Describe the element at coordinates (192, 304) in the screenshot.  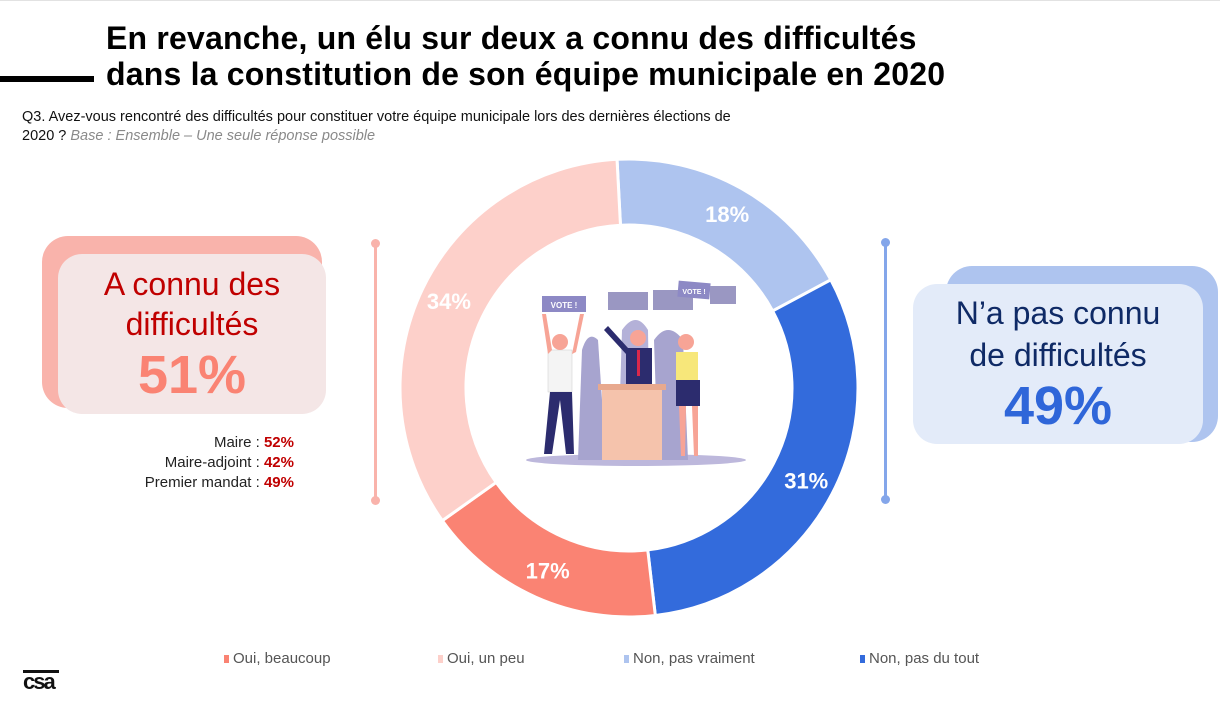
I see `left-summary-label: A connu des difficultés` at that location.